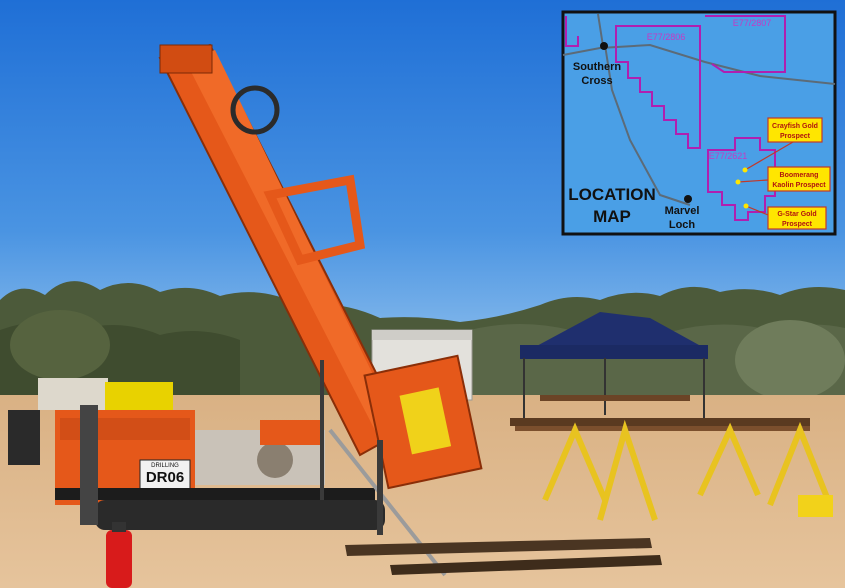 The image size is (845, 588). I want to click on fire-extinguisher, so click(119, 555).